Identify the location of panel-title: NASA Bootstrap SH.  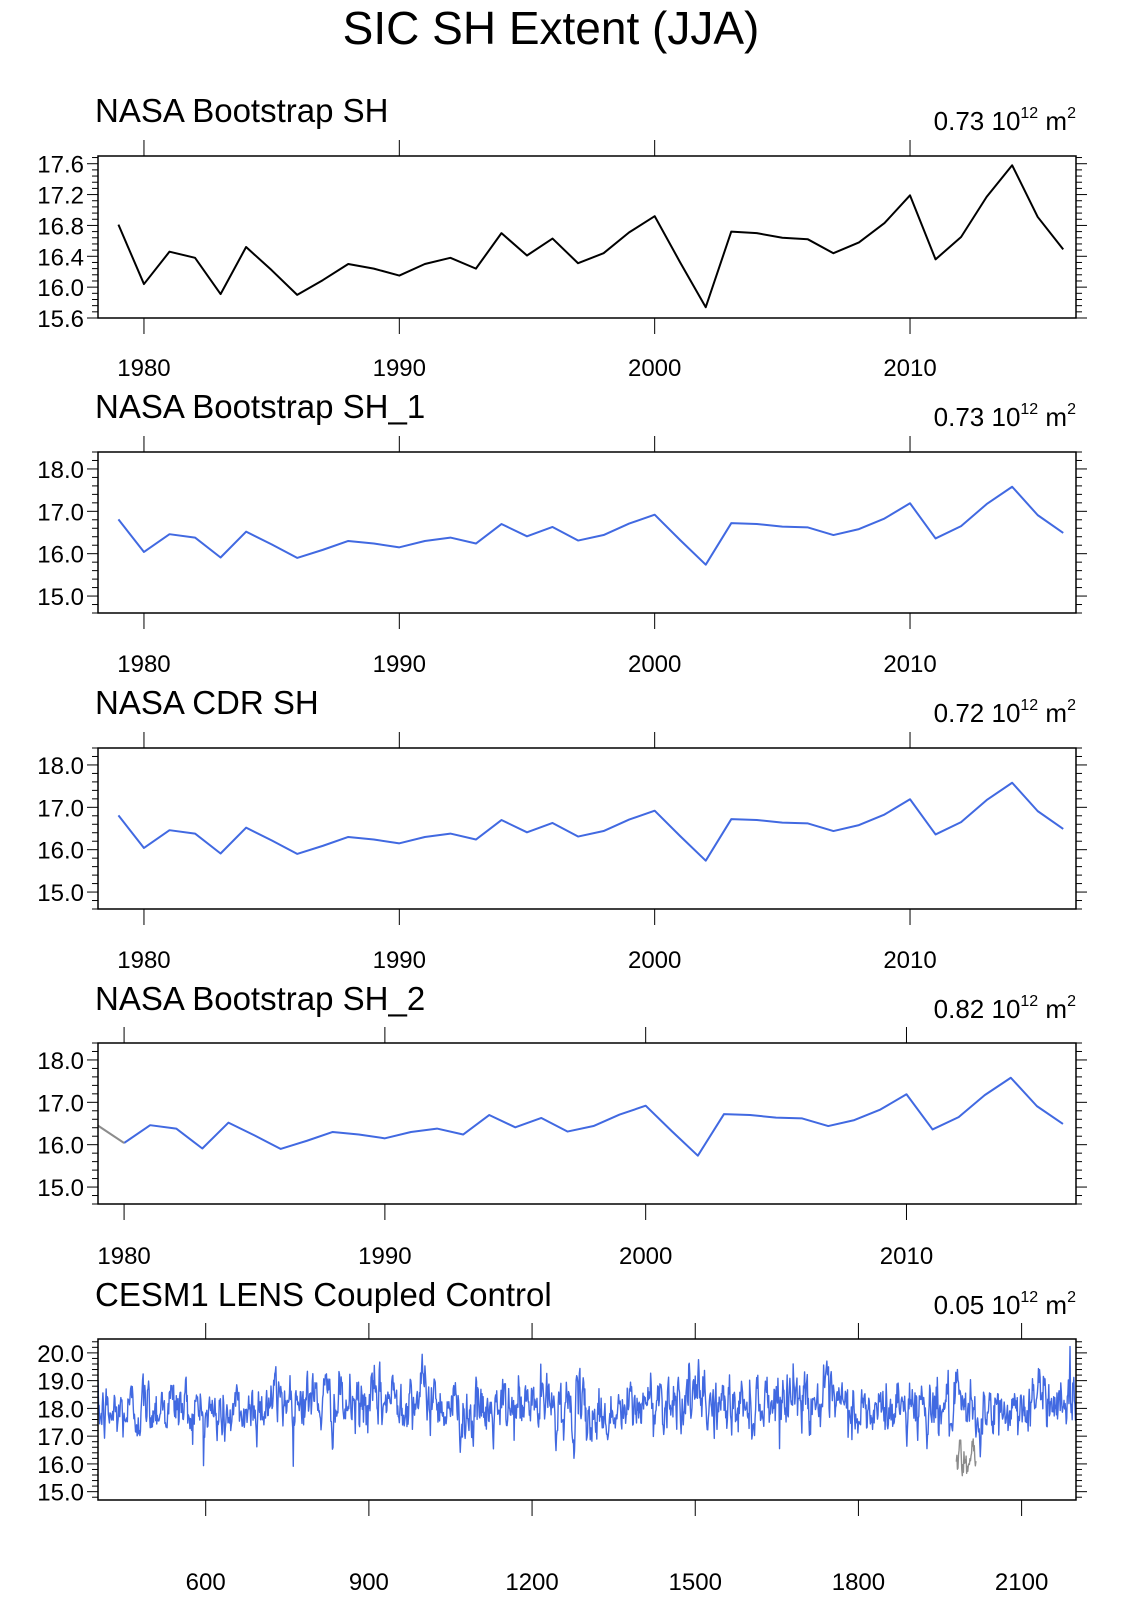
(241, 110).